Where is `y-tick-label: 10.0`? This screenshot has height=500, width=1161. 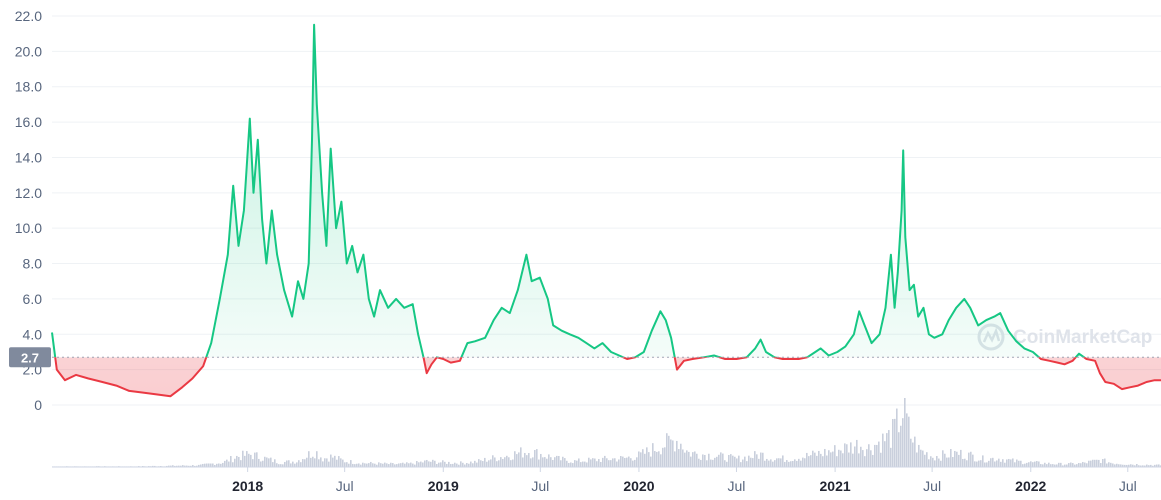
y-tick-label: 10.0 is located at coordinates (28, 228).